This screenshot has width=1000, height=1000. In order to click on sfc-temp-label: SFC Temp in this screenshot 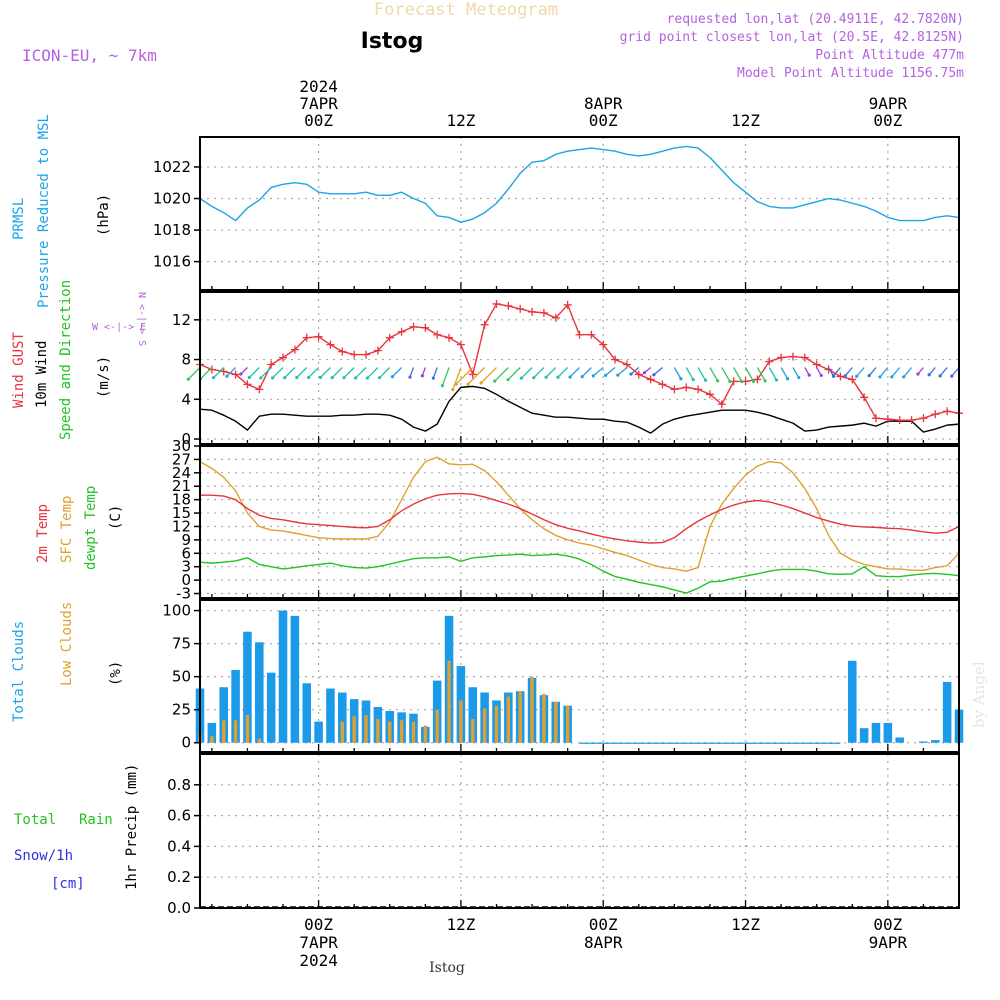, I will do `click(67, 529)`.